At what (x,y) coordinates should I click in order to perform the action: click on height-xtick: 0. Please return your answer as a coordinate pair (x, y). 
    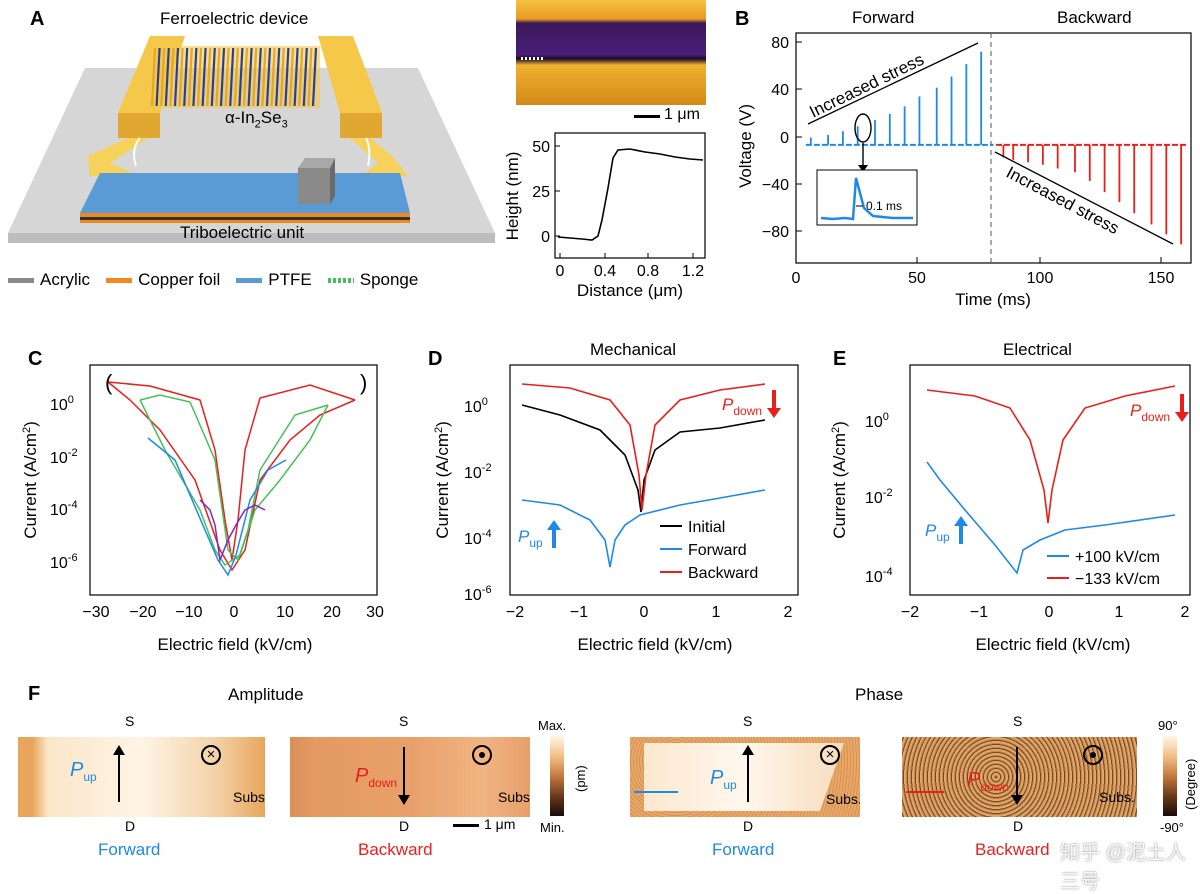
    Looking at the image, I should click on (560, 271).